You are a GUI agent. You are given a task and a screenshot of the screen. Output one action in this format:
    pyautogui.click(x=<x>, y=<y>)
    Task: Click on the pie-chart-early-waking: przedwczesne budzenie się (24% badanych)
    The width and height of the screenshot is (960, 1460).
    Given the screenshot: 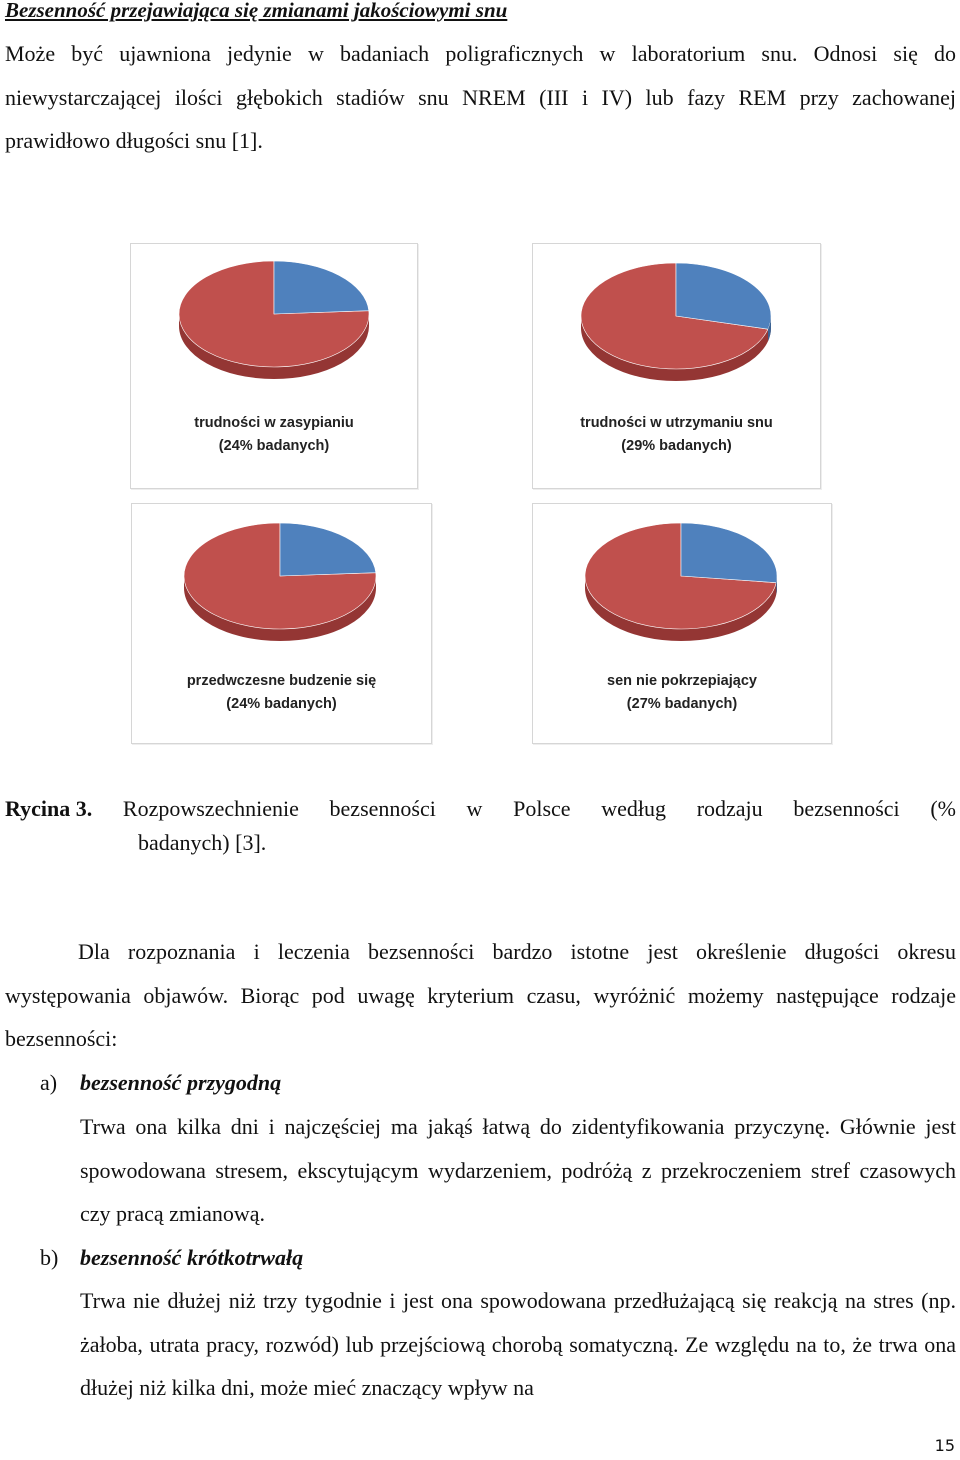 What is the action you would take?
    pyautogui.click(x=281, y=623)
    